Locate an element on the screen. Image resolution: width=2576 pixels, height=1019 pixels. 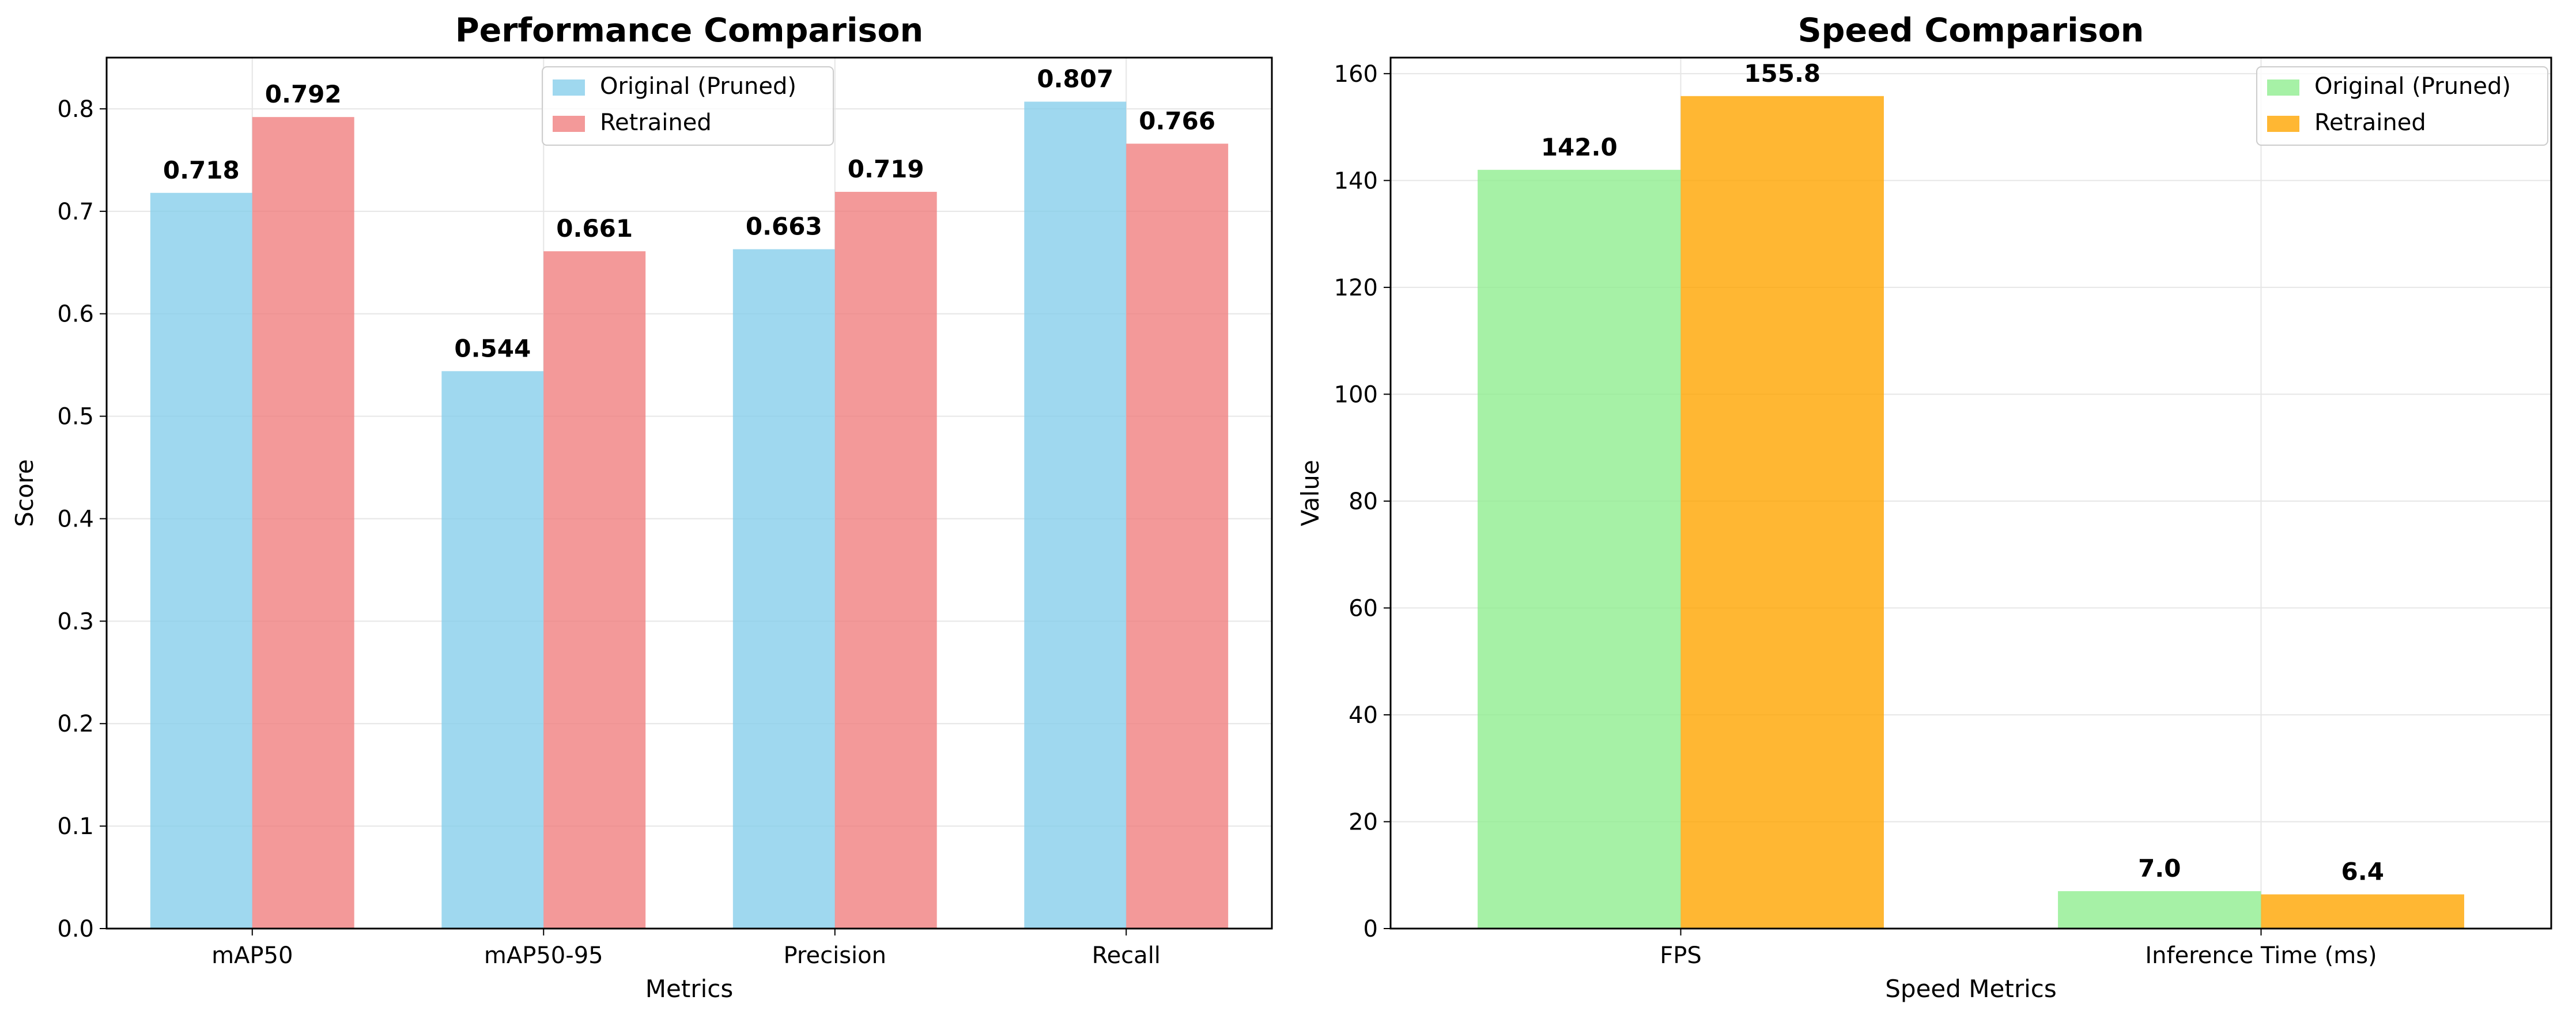
y-tick-label: 0 is located at coordinates (1370, 929).